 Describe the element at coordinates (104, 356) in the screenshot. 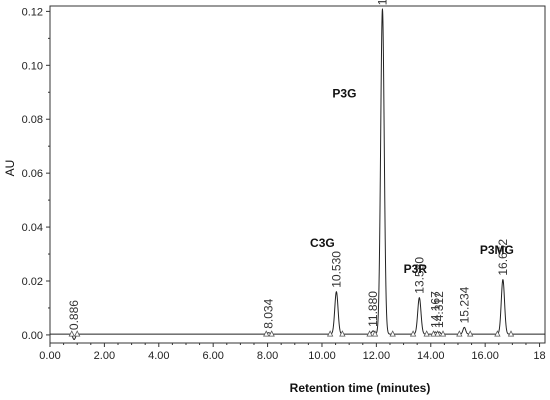

I see `x-tick-label: 2.00` at that location.